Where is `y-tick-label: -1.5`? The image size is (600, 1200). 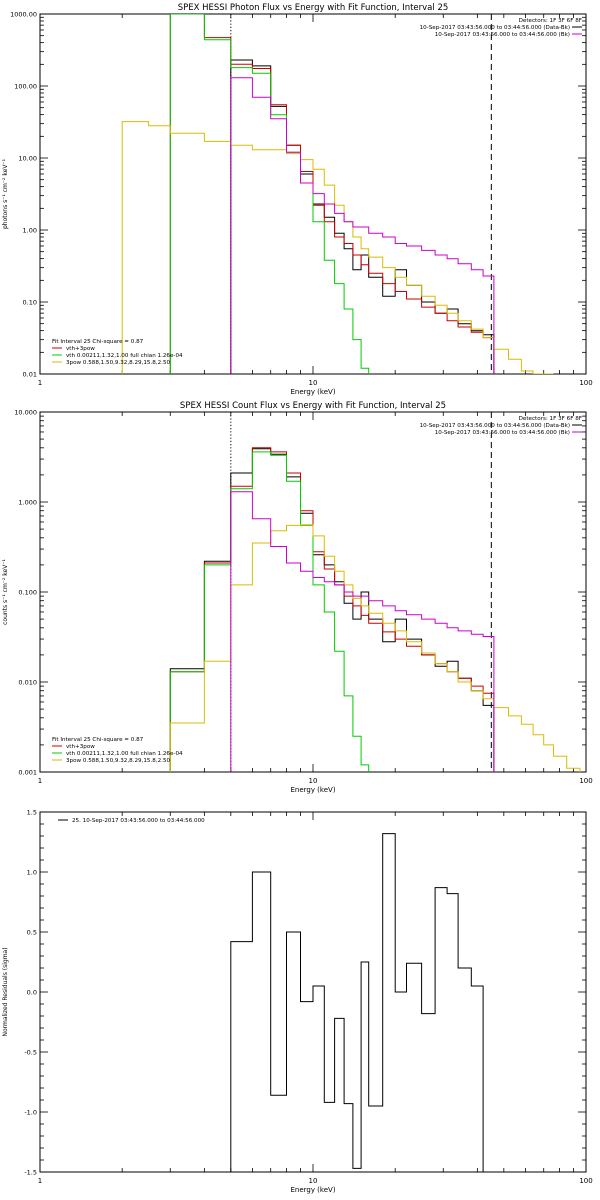 y-tick-label: -1.5 is located at coordinates (30, 1173).